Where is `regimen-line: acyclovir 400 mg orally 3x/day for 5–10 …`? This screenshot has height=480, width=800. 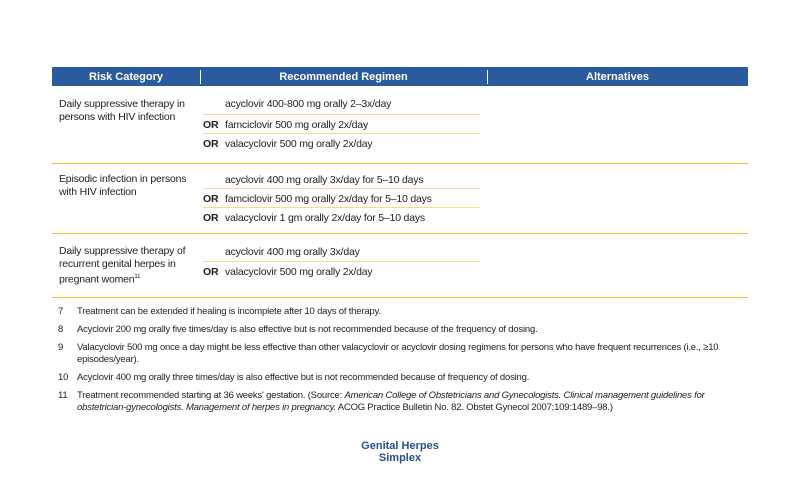 regimen-line: acyclovir 400 mg orally 3x/day for 5–10 … is located at coordinates (324, 179).